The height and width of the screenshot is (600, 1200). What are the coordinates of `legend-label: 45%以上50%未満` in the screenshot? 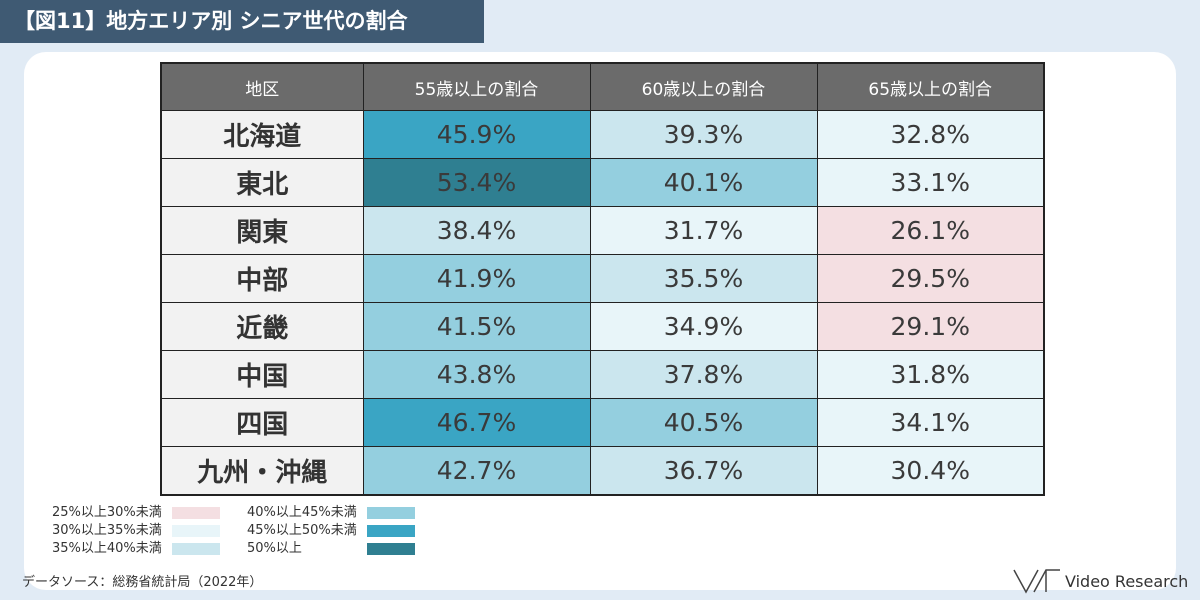 It's located at (302, 530).